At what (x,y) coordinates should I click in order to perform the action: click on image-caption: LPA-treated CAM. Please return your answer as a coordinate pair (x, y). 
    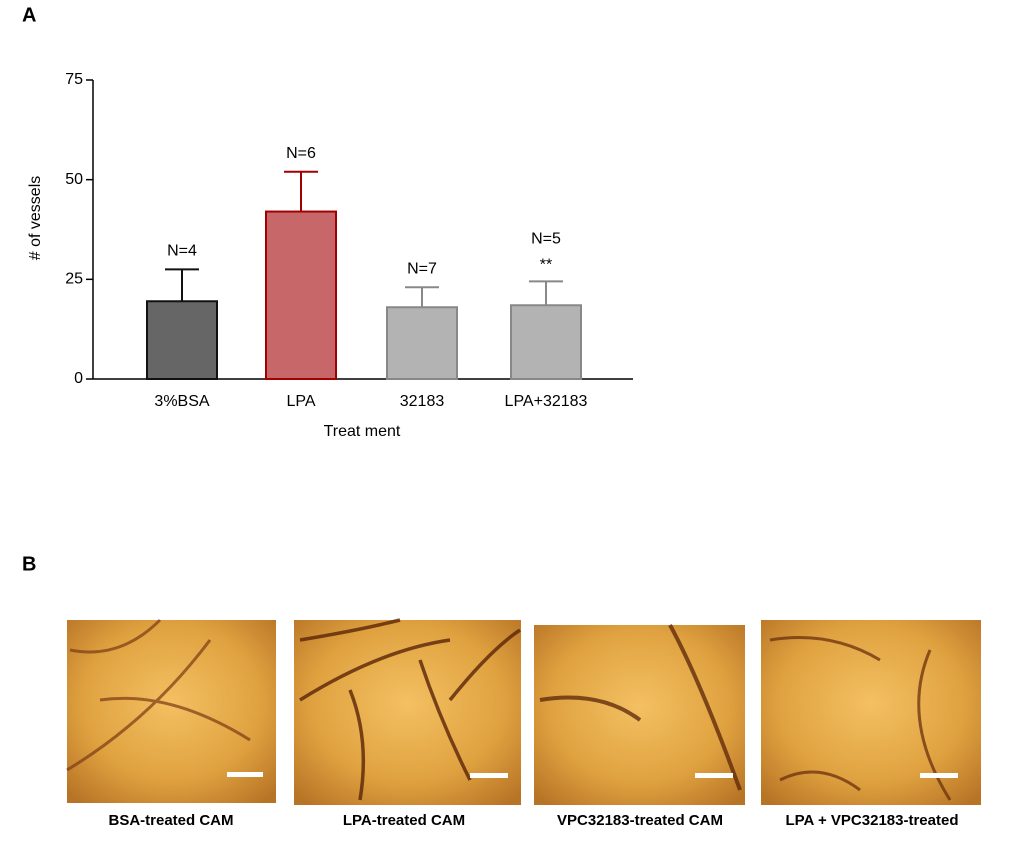
    Looking at the image, I should click on (404, 820).